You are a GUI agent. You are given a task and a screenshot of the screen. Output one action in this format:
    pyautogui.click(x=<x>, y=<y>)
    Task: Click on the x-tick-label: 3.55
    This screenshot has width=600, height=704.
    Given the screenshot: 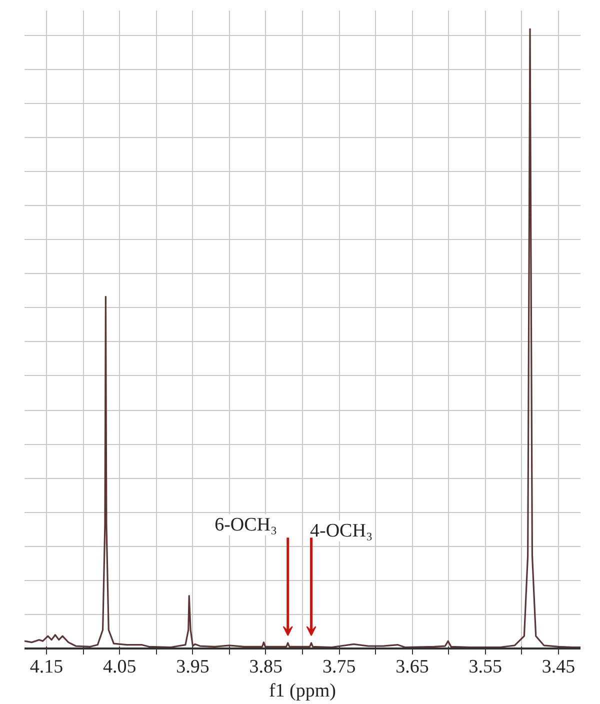 What is the action you would take?
    pyautogui.click(x=485, y=667)
    